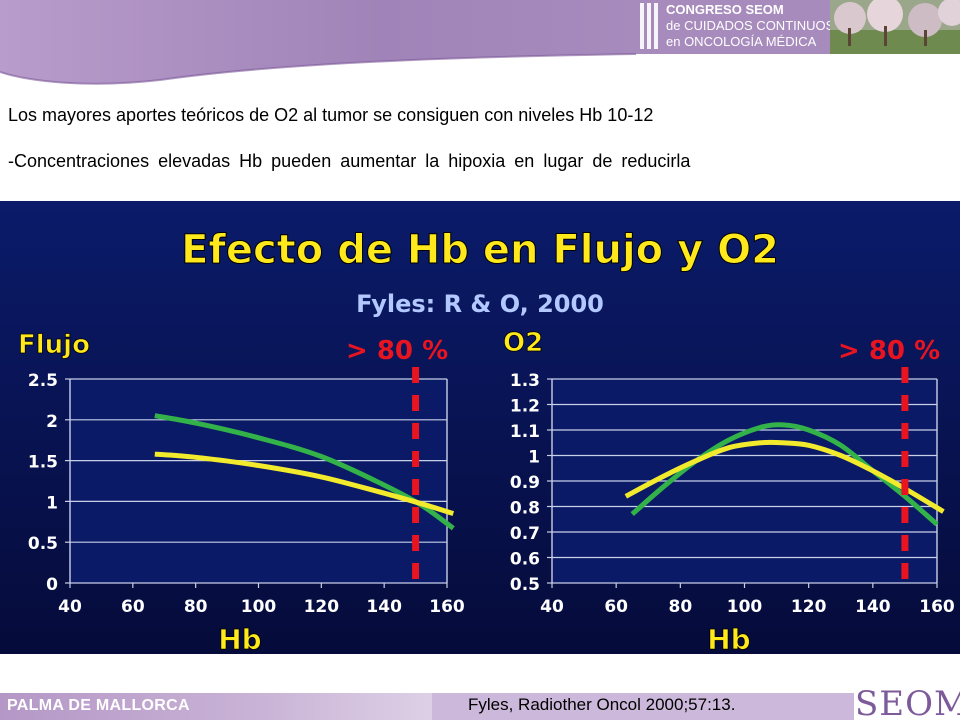  What do you see at coordinates (98, 705) in the screenshot?
I see `footer-location: PALMA DE MALLORCA` at bounding box center [98, 705].